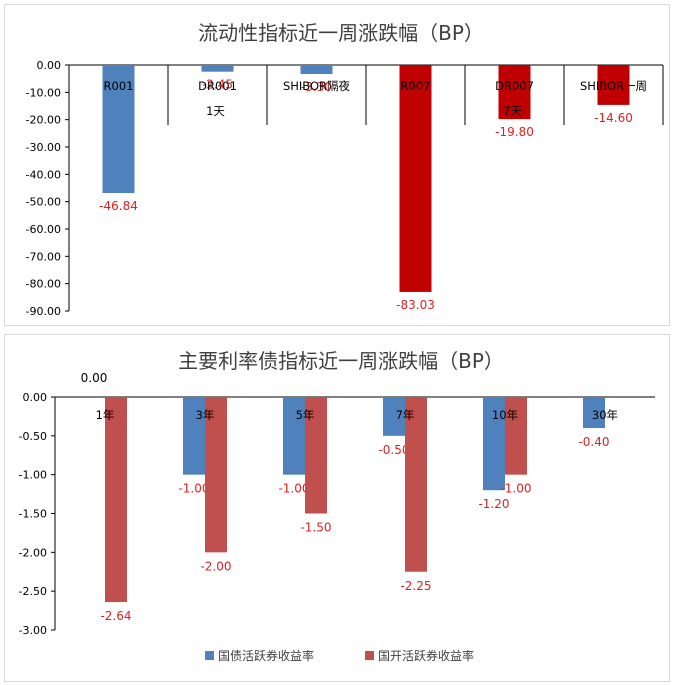 This screenshot has width=678, height=685. I want to click on category-label: 5年, so click(305, 415).